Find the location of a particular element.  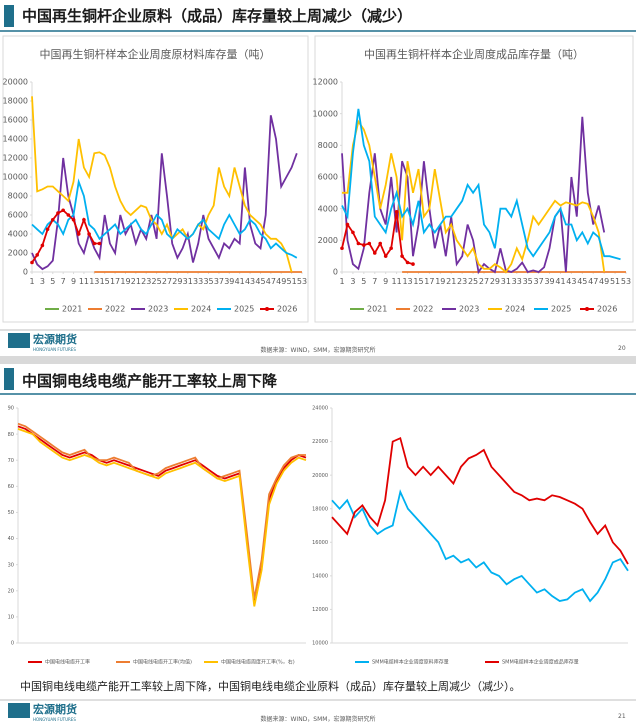

x-tick-label: 23 is located at coordinates (462, 281).